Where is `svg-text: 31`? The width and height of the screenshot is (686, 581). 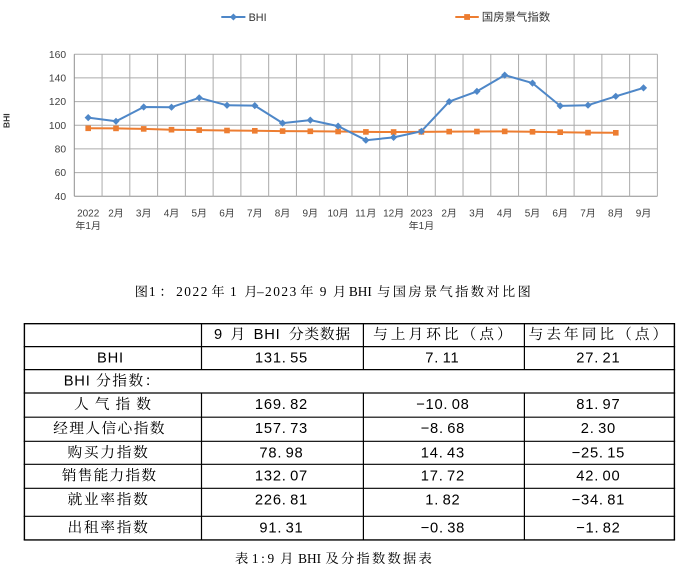
svg-text: 31 is located at coordinates (295, 528).